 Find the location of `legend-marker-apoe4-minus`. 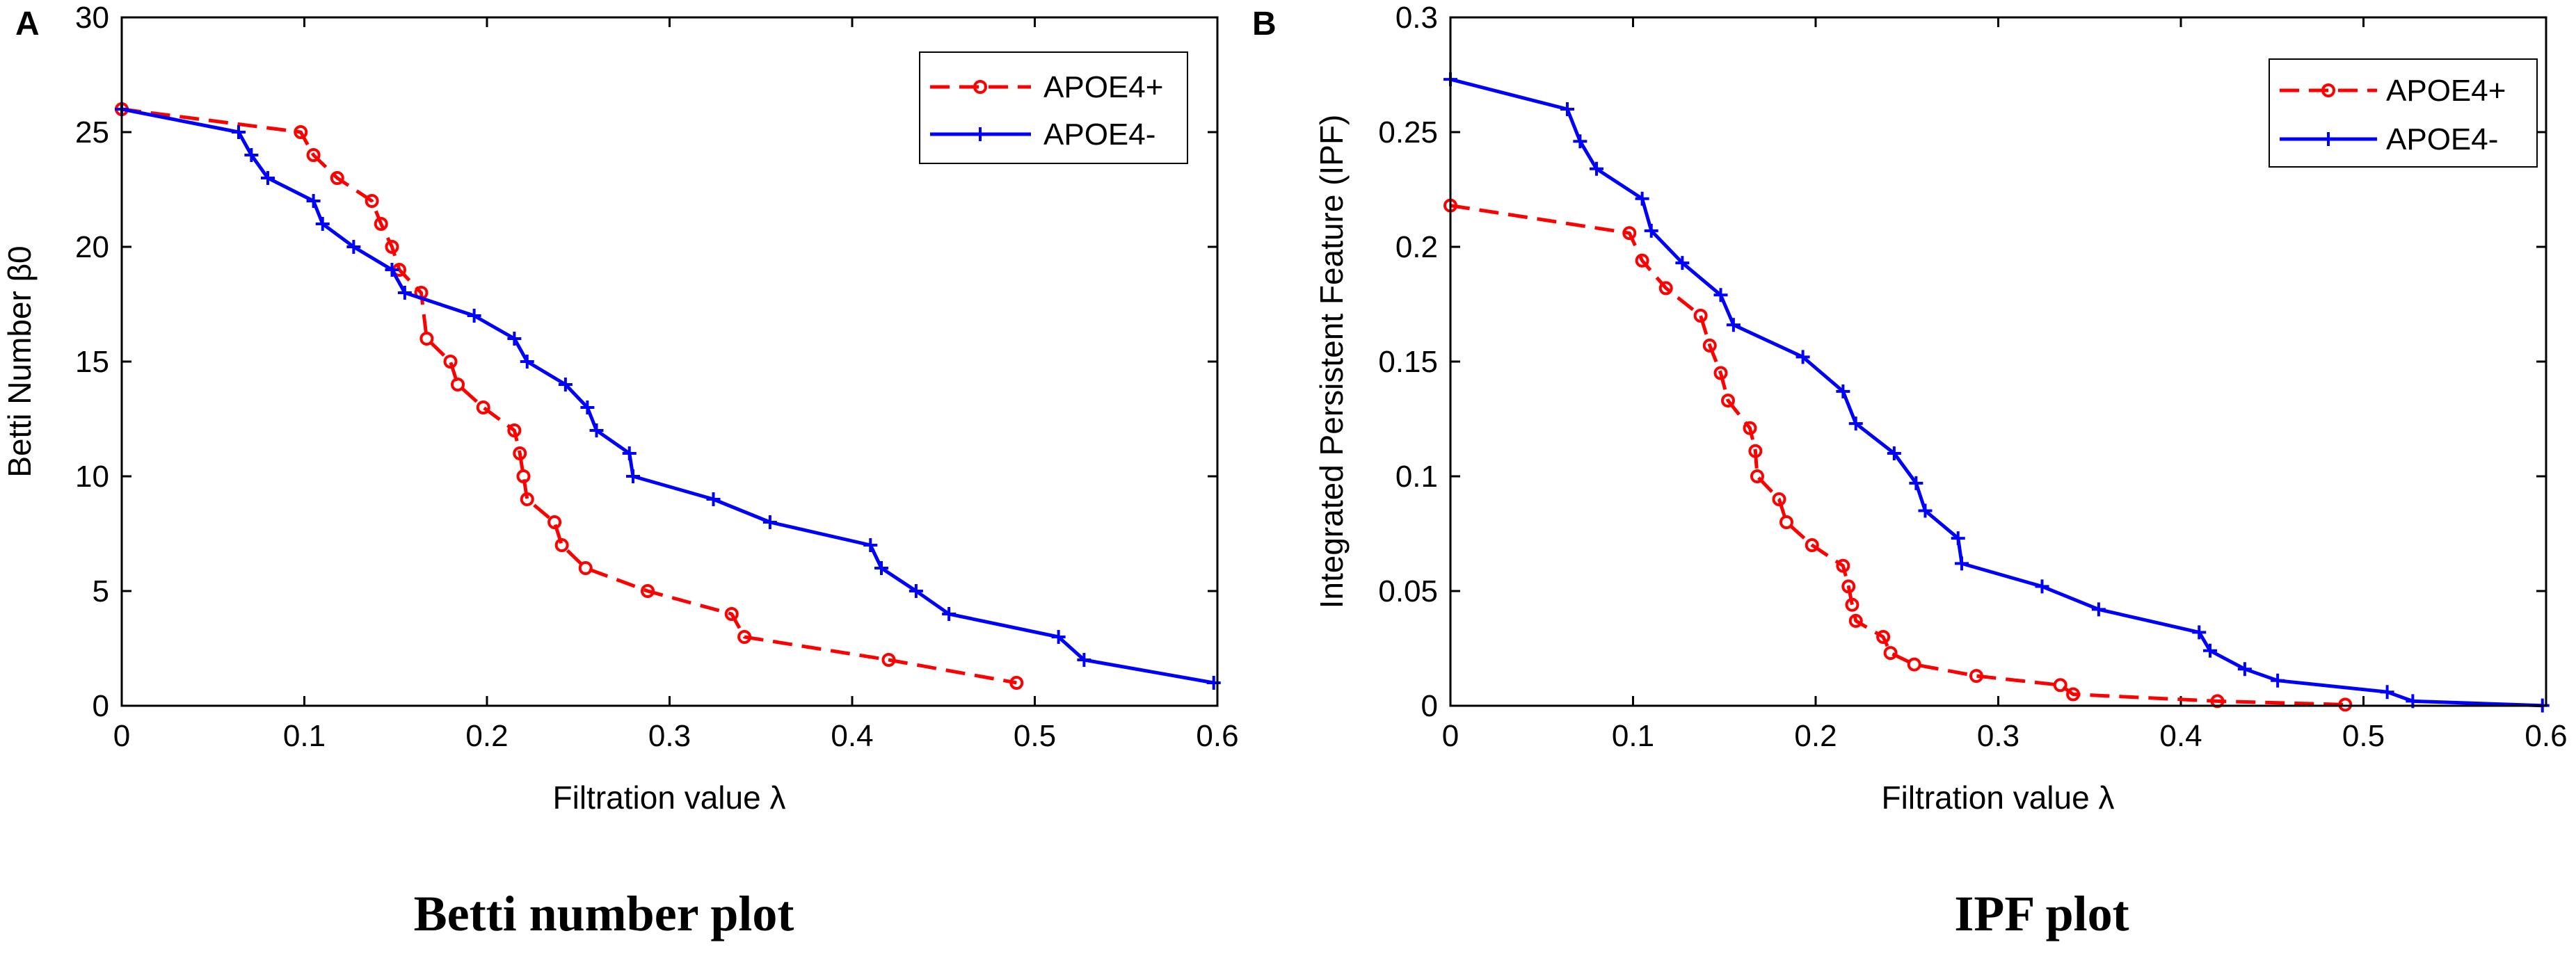

legend-marker-apoe4-minus is located at coordinates (980, 134).